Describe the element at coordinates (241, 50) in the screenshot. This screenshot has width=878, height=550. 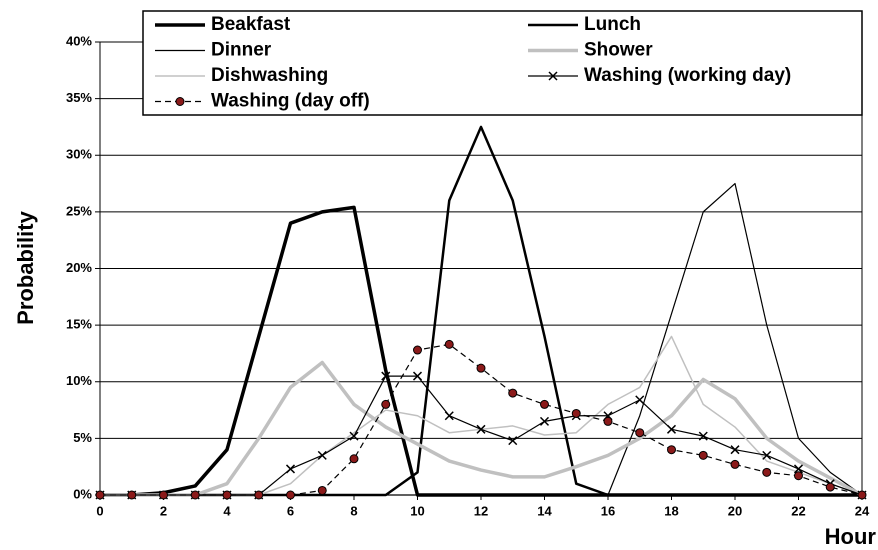
I see `legend-label: Dinner` at that location.